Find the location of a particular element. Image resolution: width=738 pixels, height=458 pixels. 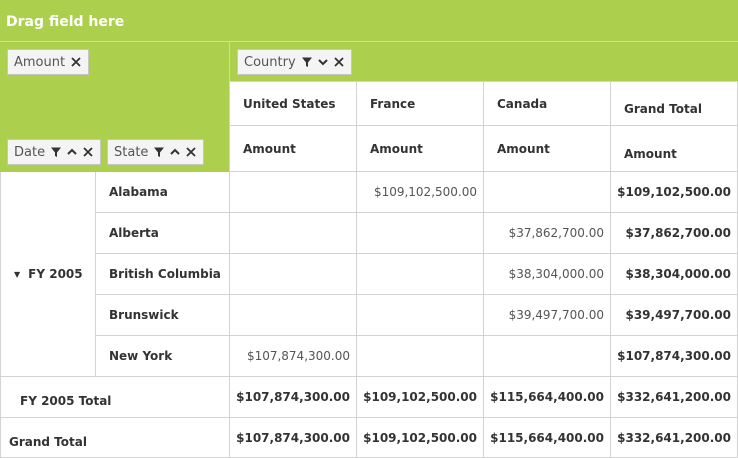

values-field-chip: Amount is located at coordinates (48, 62).